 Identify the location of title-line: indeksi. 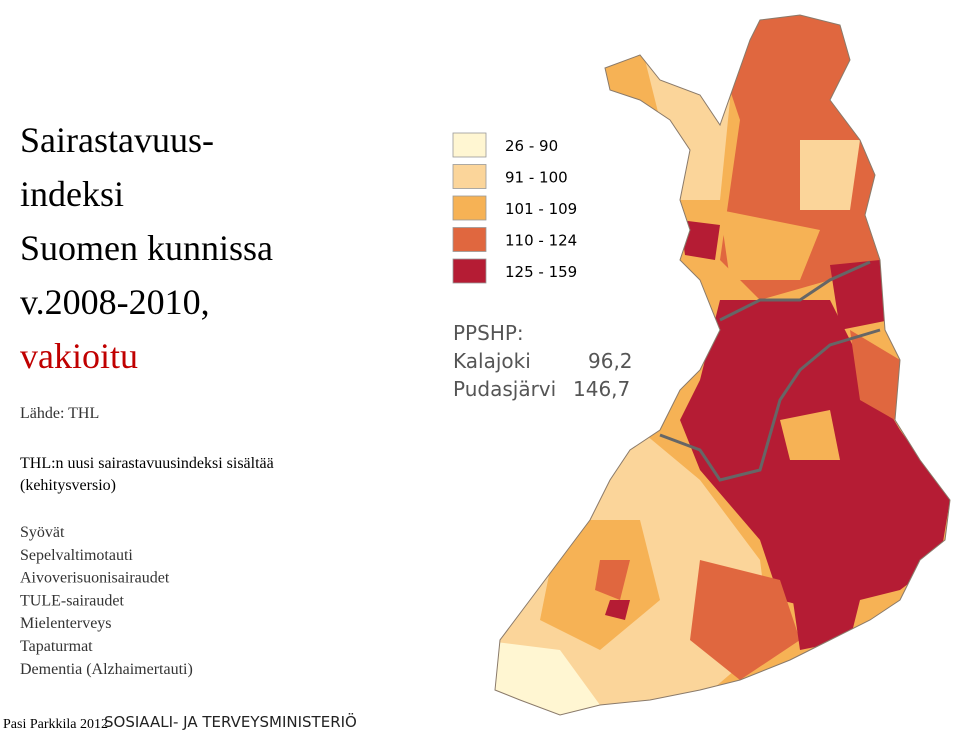
(72, 194).